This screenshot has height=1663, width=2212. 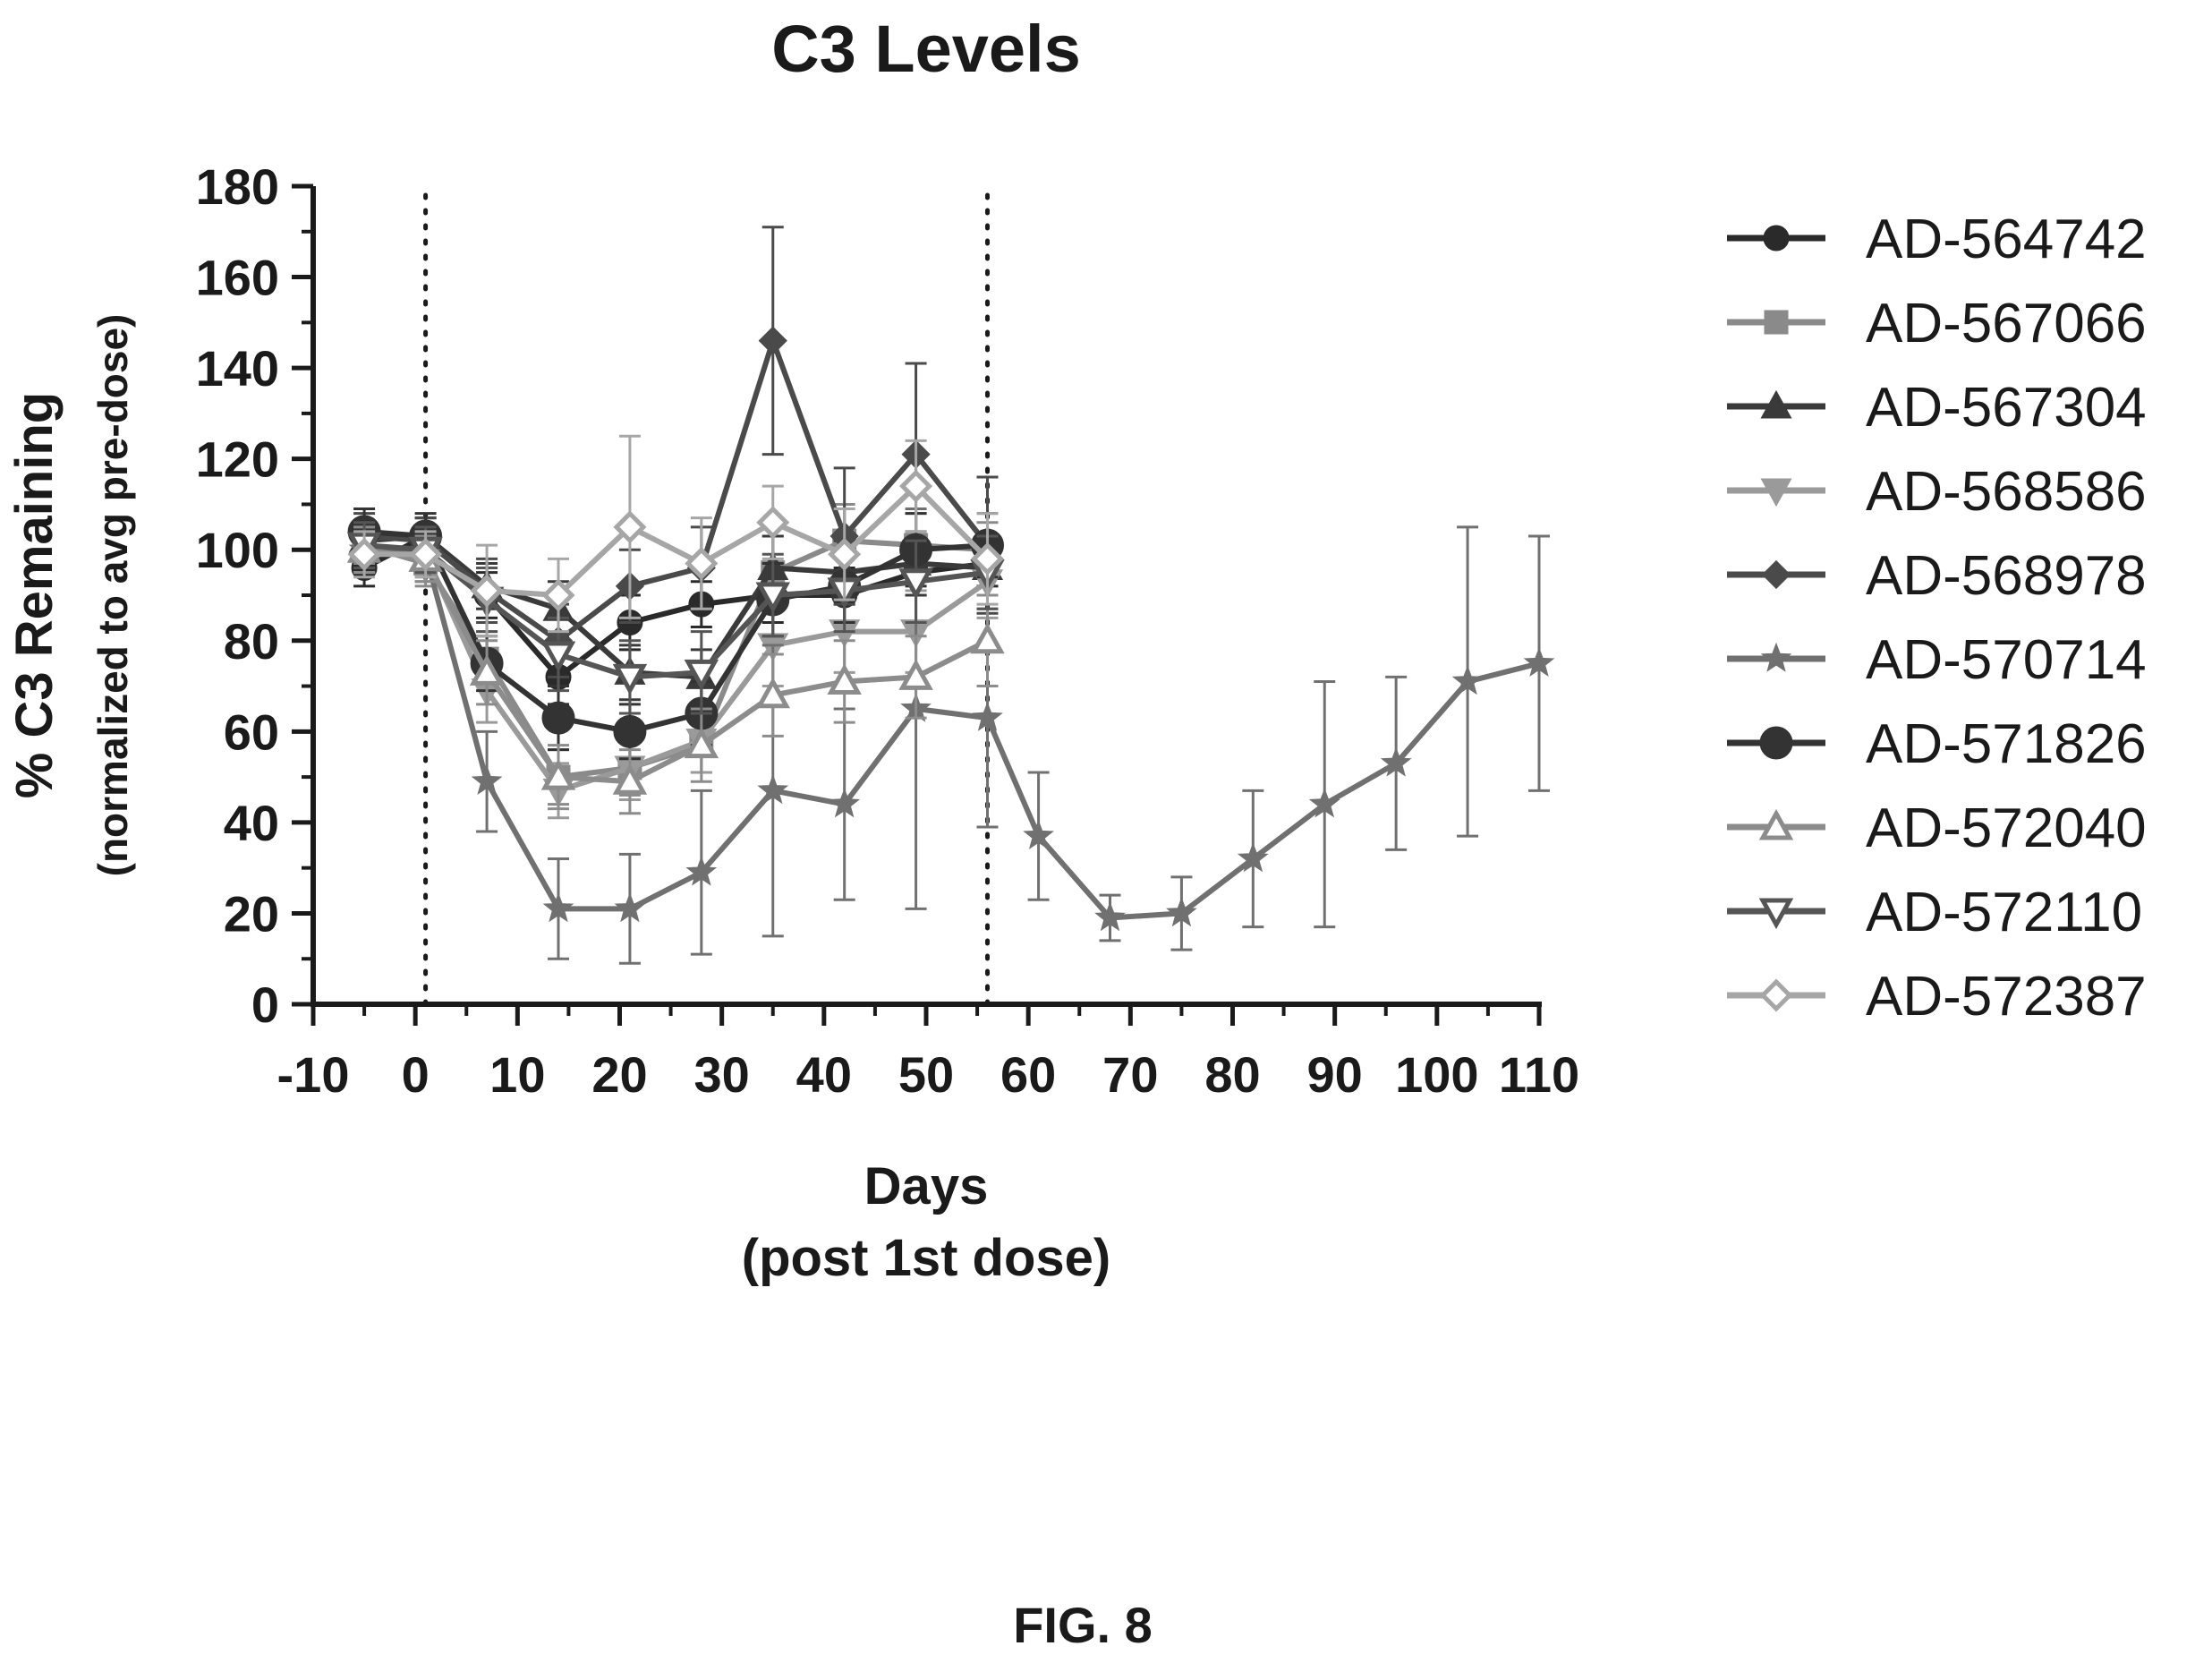 What do you see at coordinates (517, 1074) in the screenshot?
I see `x-tick-label: 10` at bounding box center [517, 1074].